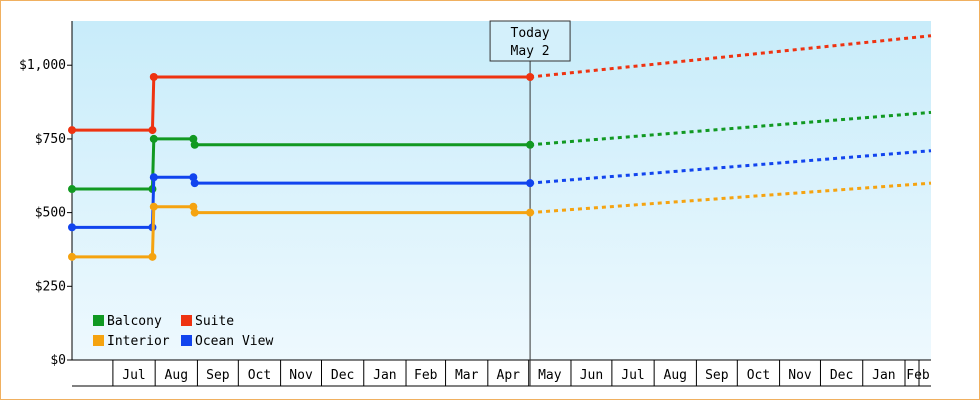  What do you see at coordinates (509, 375) in the screenshot?
I see `x-tick-label: Apr` at bounding box center [509, 375].